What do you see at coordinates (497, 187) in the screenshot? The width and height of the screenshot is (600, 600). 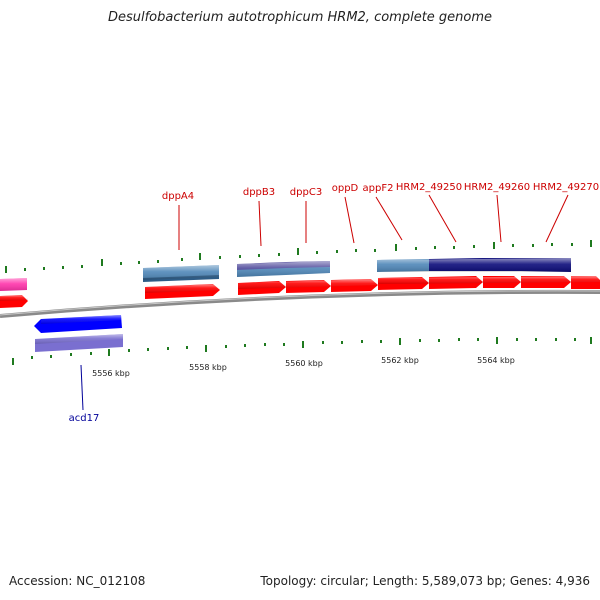 I see `gene-label-HRM2-49260: HRM2_49260` at bounding box center [497, 187].